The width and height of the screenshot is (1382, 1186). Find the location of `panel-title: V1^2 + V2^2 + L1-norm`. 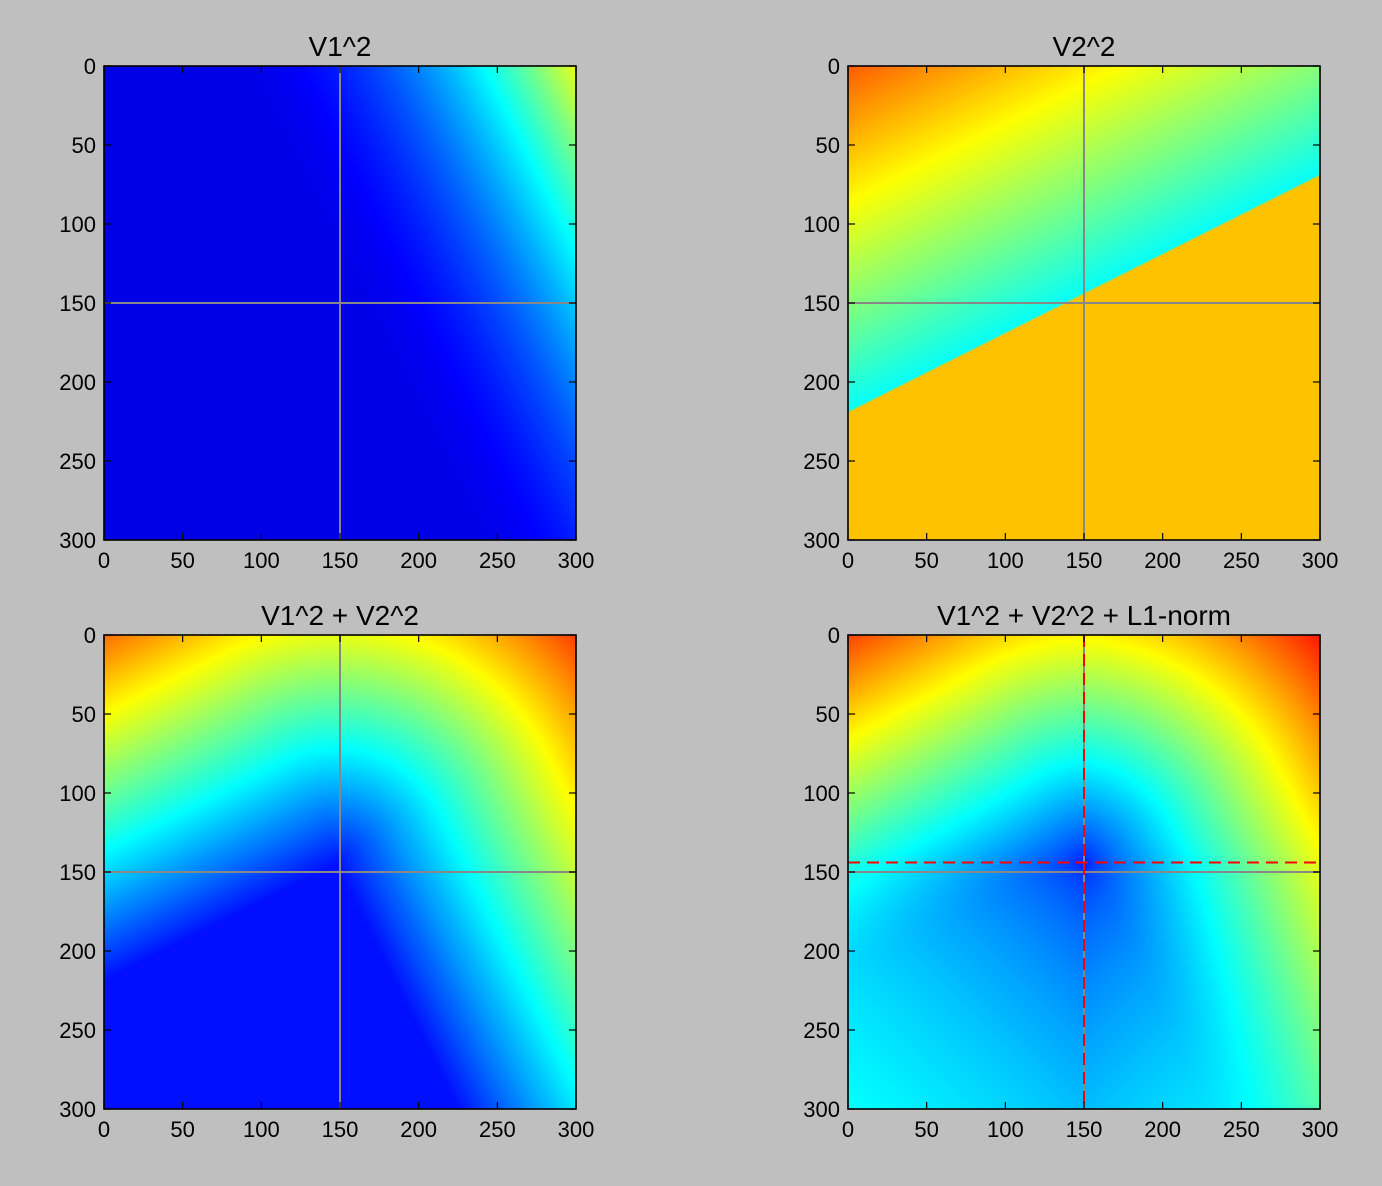

panel-title: V1^2 + V2^2 + L1-norm is located at coordinates (1084, 615).